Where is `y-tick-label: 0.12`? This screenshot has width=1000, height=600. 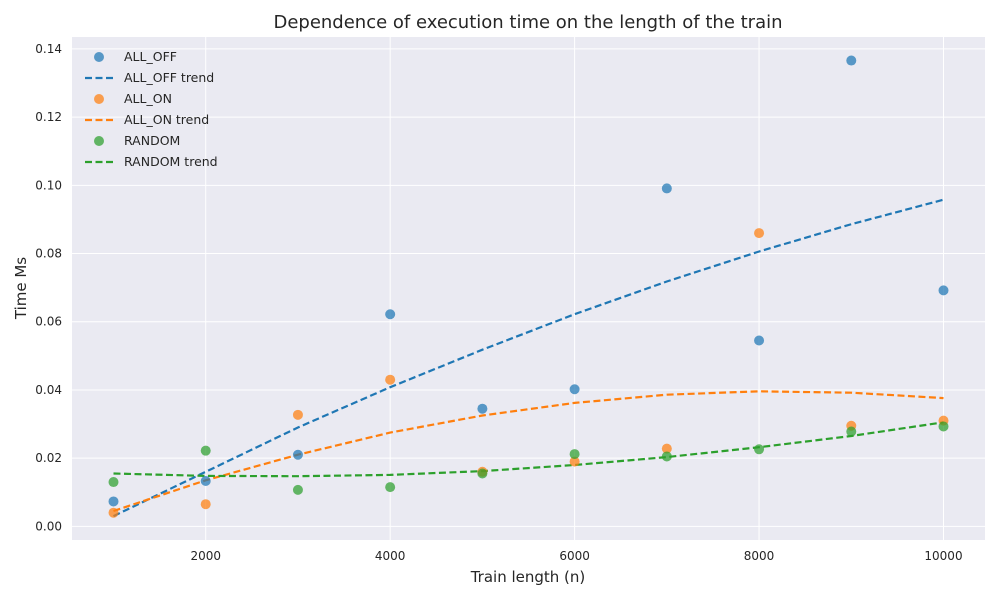 y-tick-label: 0.12 is located at coordinates (48, 117).